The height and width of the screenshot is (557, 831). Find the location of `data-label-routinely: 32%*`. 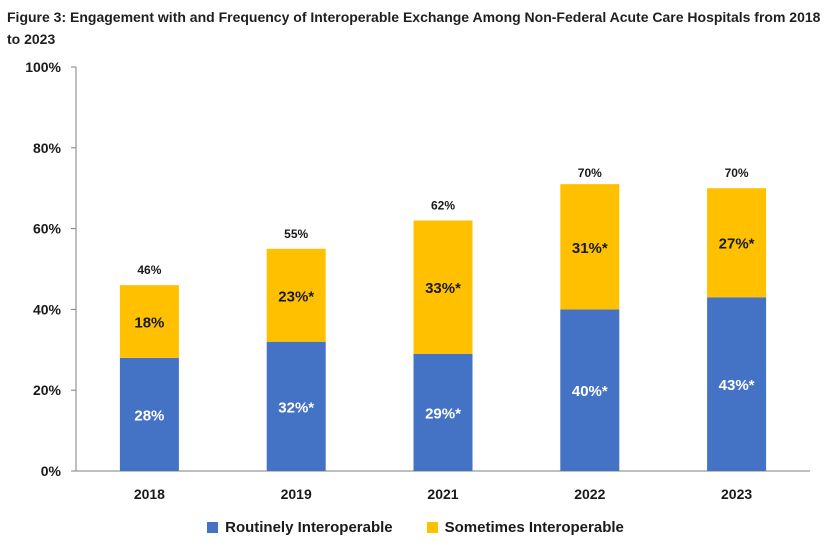

data-label-routinely: 32%* is located at coordinates (296, 407).